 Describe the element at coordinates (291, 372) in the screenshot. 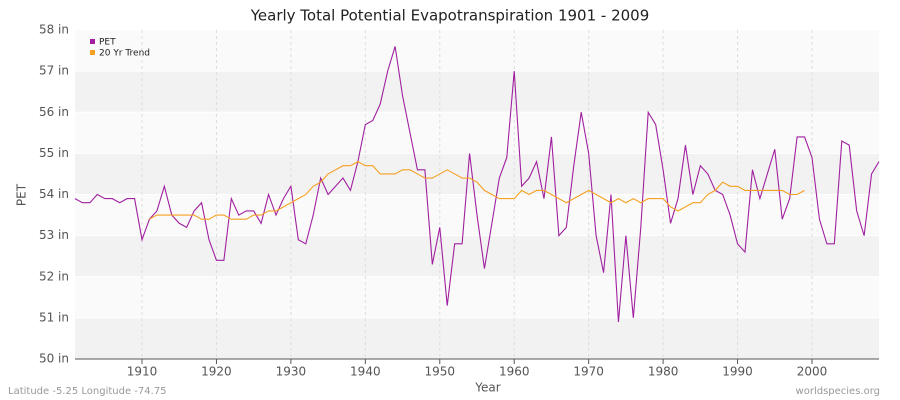

I see `x-tick-label: 1930` at that location.